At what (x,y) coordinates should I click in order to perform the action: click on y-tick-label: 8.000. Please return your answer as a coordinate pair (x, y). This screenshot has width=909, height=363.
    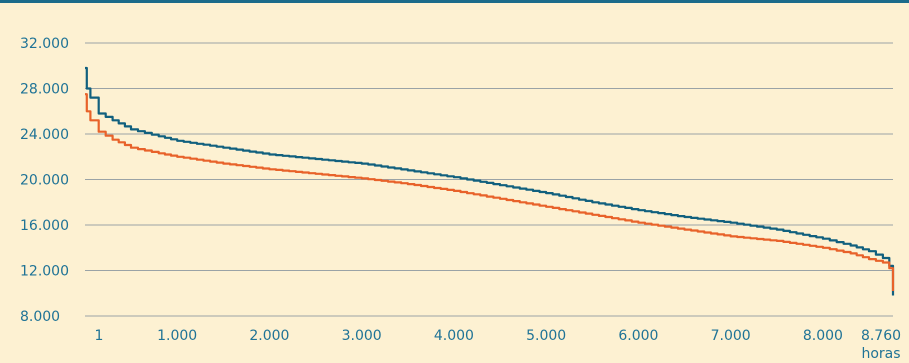
    Looking at the image, I should click on (40, 317).